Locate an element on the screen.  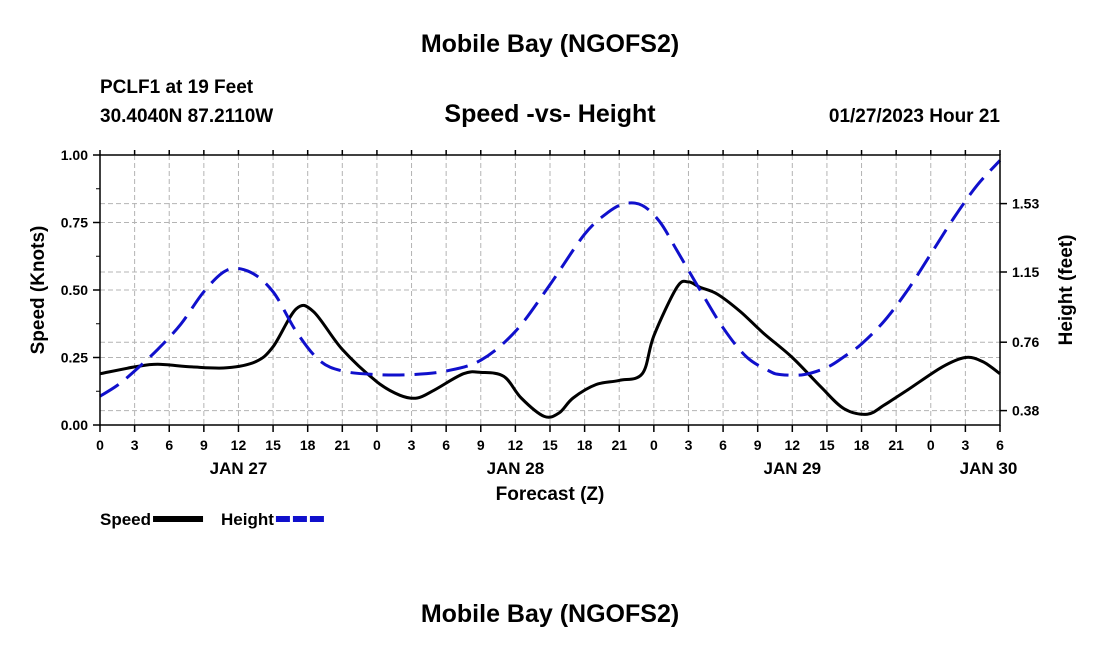
y2-tick-label: 0.38 is located at coordinates (1025, 411).